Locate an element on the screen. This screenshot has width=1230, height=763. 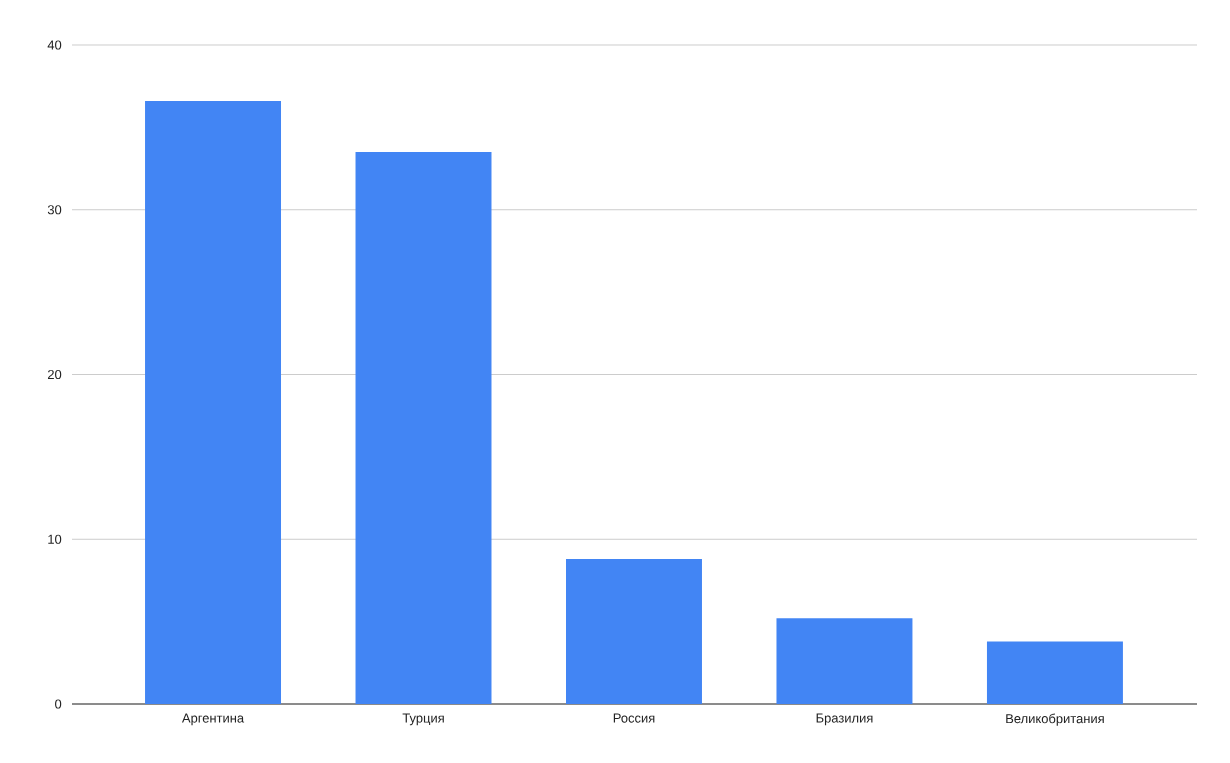
x-tick-label: Россия is located at coordinates (634, 718).